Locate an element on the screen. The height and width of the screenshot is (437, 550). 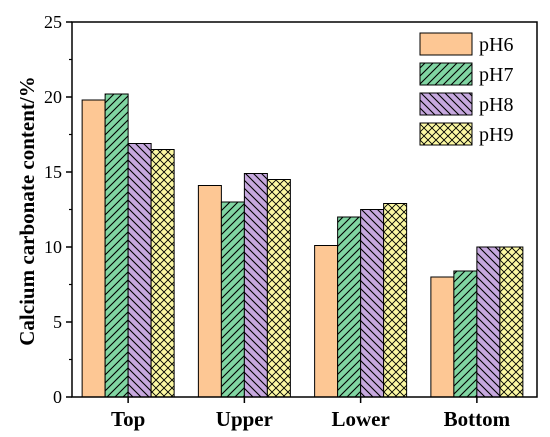
bar-ph9-bottom is located at coordinates (511, 322).